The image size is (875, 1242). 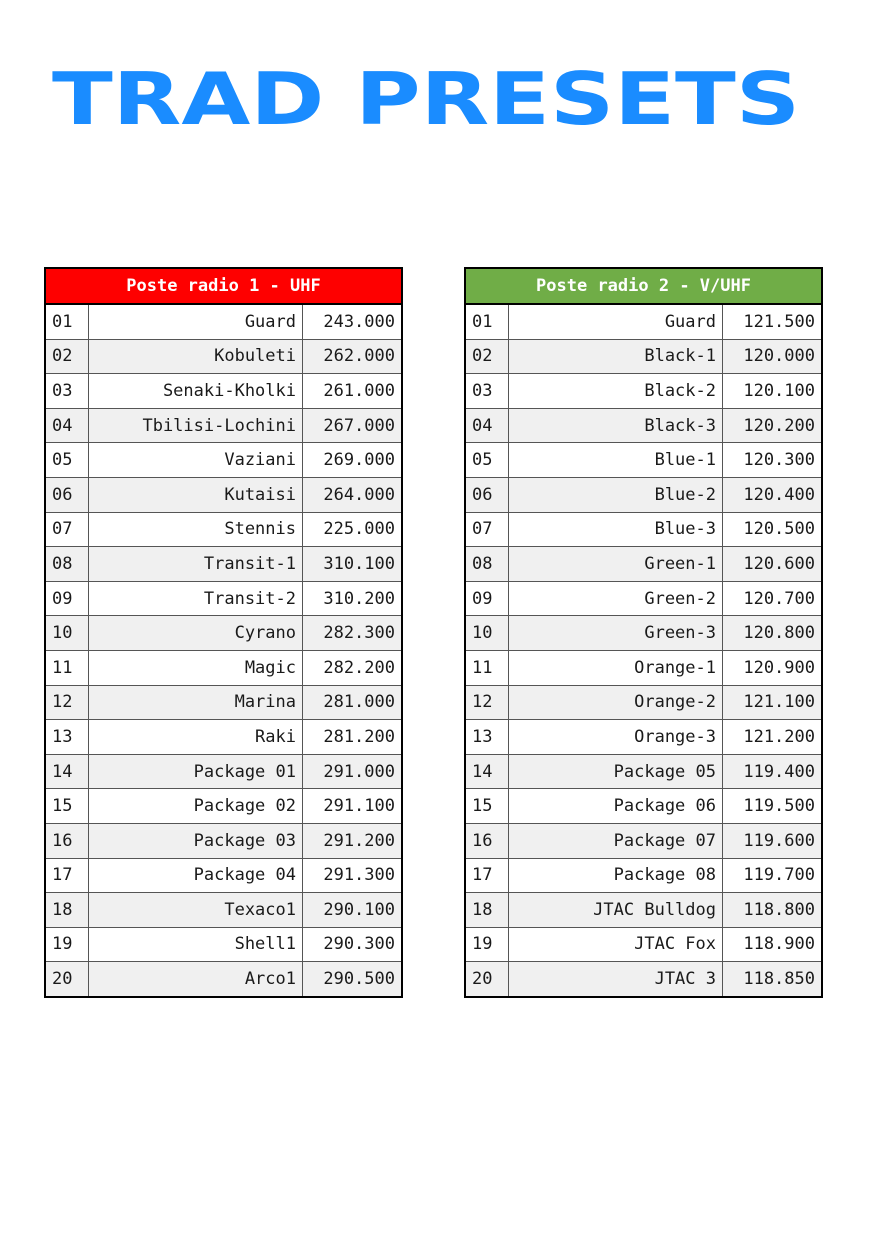 I want to click on table-row: 14 Package 01 291.000, so click(x=223, y=771).